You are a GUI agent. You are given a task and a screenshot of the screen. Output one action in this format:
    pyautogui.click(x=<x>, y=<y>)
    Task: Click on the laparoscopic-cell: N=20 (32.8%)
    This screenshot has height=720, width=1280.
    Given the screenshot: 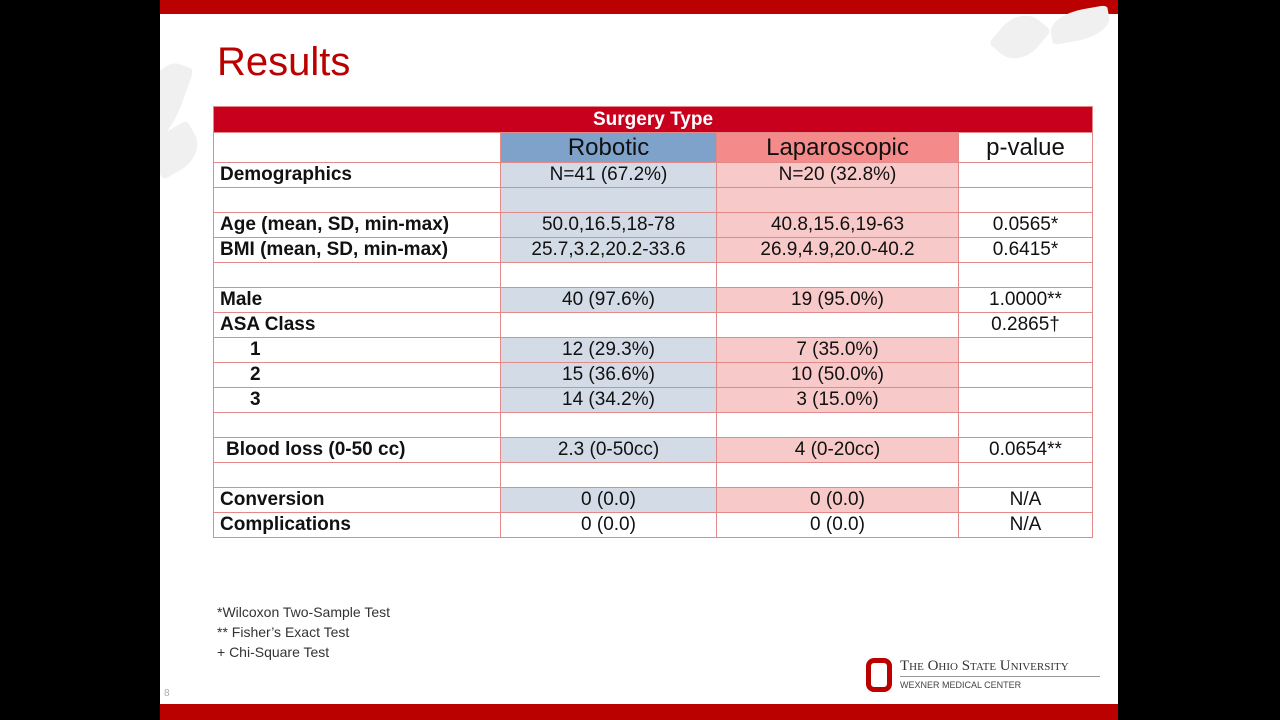 What is the action you would take?
    pyautogui.click(x=837, y=175)
    